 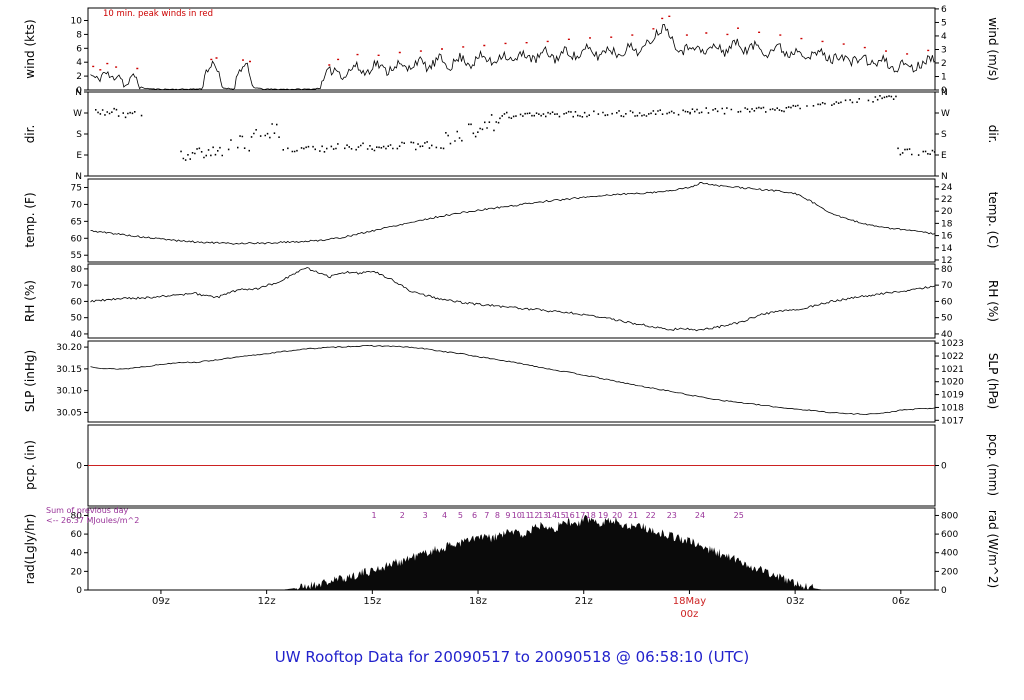 What do you see at coordinates (507, 515) in the screenshot?
I see `svg-text: 9` at bounding box center [507, 515].